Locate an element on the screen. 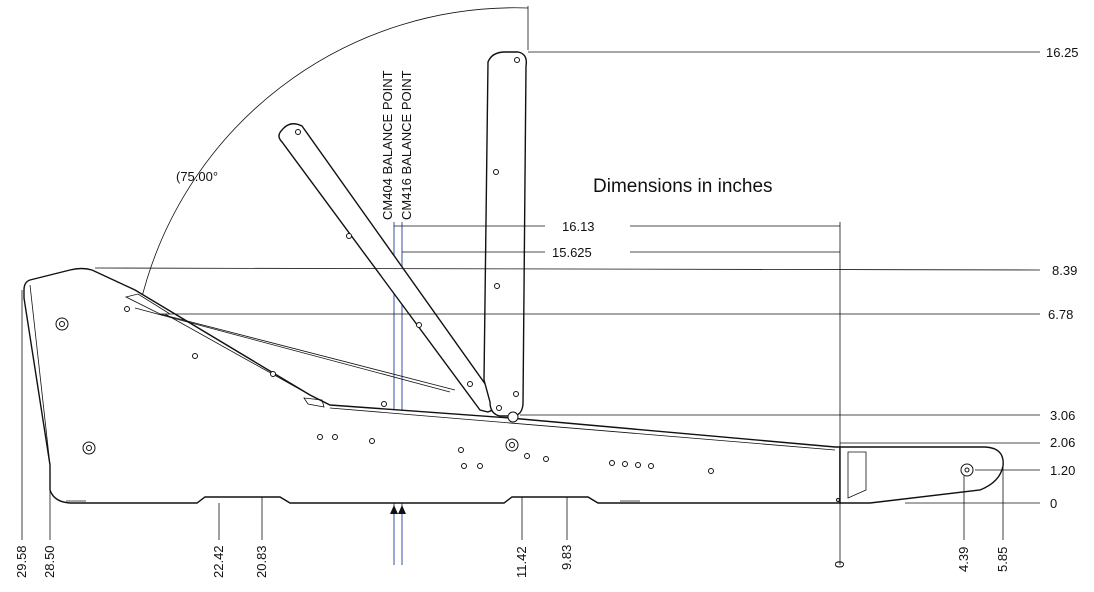 The width and height of the screenshot is (1094, 592). balance-arrow-cm404-bottom is located at coordinates (394, 509).